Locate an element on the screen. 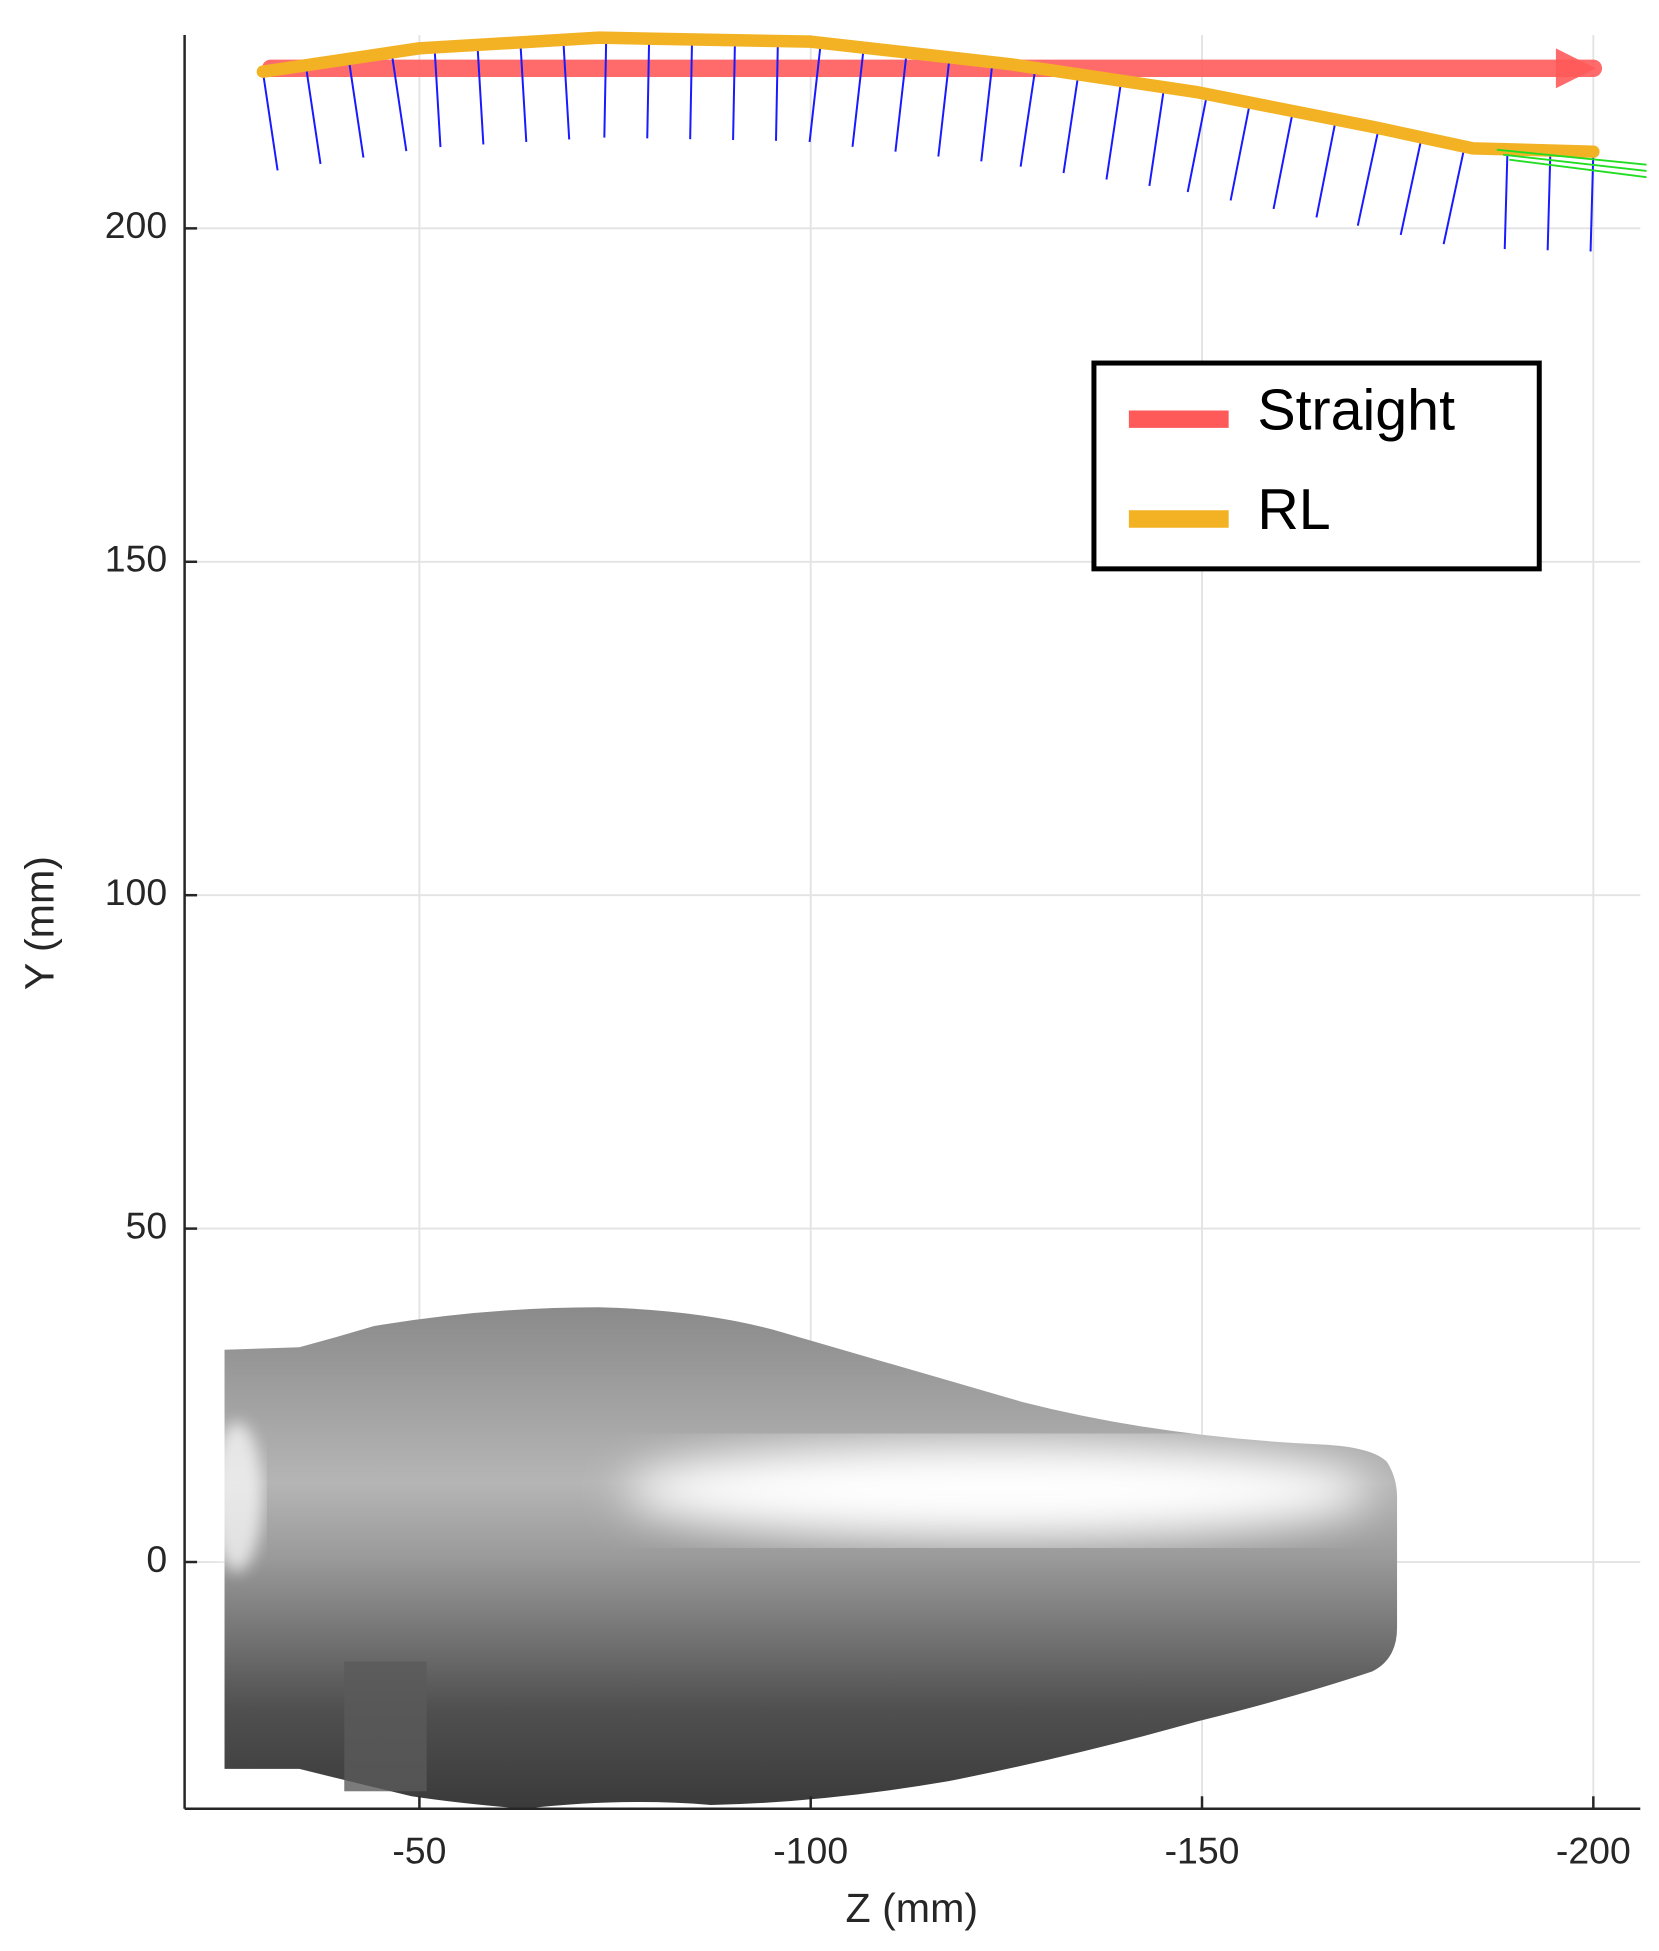 Image resolution: width=1659 pixels, height=1951 pixels. y-tick-label: 0 is located at coordinates (156, 1559).